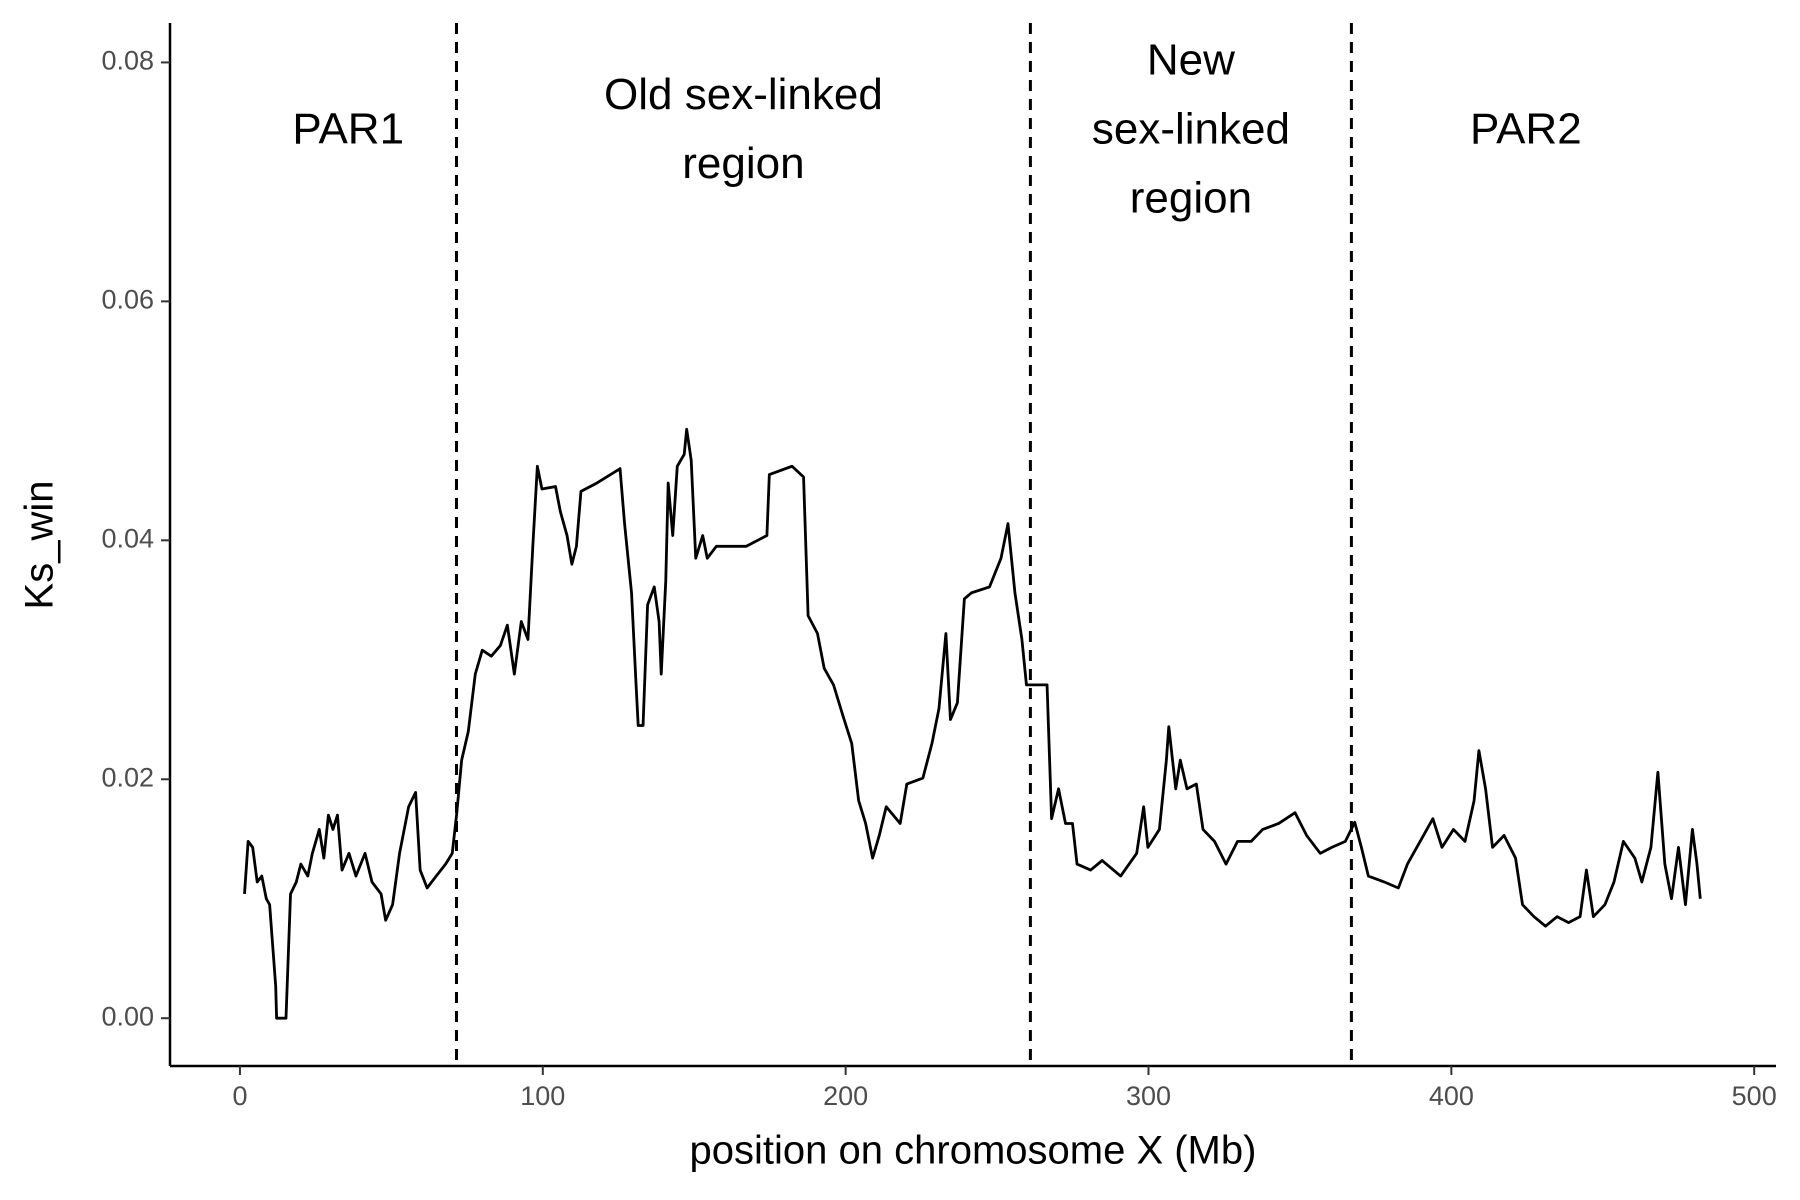 The width and height of the screenshot is (1800, 1200). I want to click on y-tick-label: 0.04, so click(127, 538).